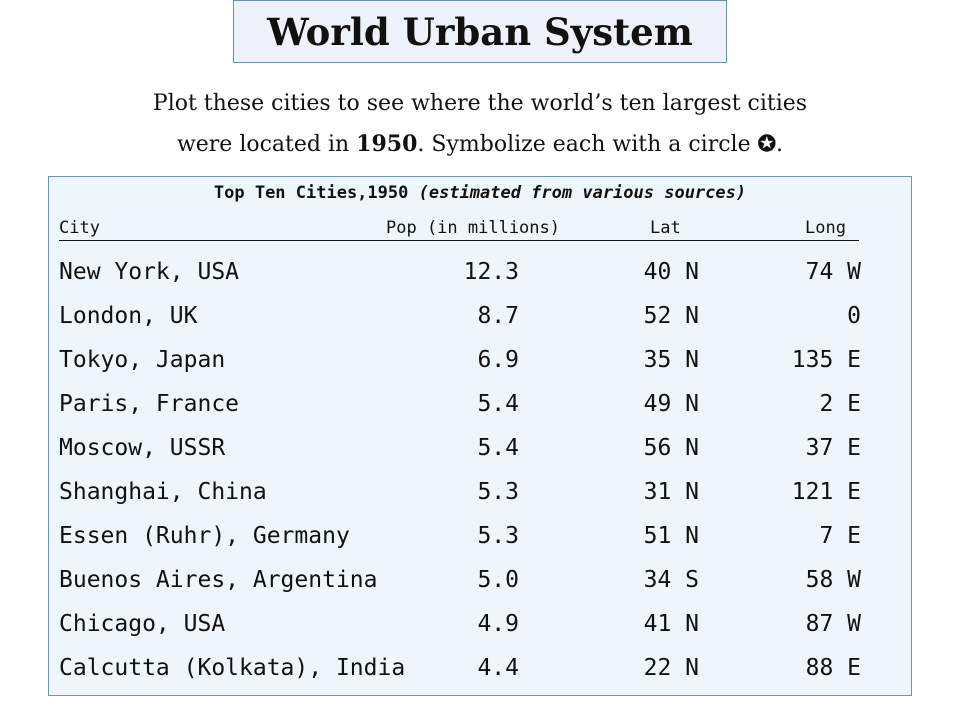 Image resolution: width=960 pixels, height=720 pixels. I want to click on population-cell: 4.4, so click(498, 668).